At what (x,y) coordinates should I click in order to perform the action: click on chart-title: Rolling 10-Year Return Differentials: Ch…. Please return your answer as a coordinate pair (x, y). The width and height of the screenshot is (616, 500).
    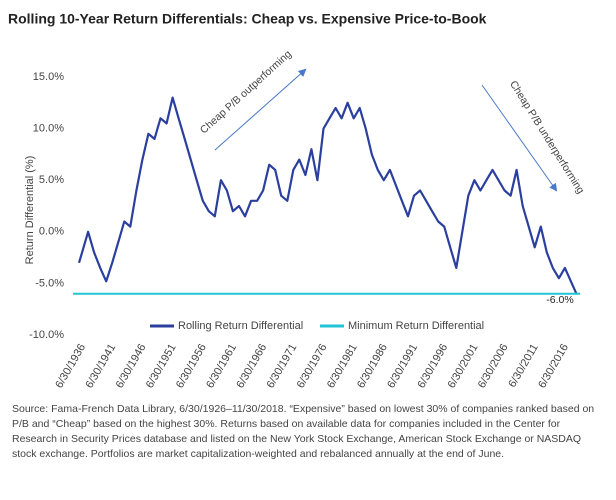
    Looking at the image, I should click on (247, 19).